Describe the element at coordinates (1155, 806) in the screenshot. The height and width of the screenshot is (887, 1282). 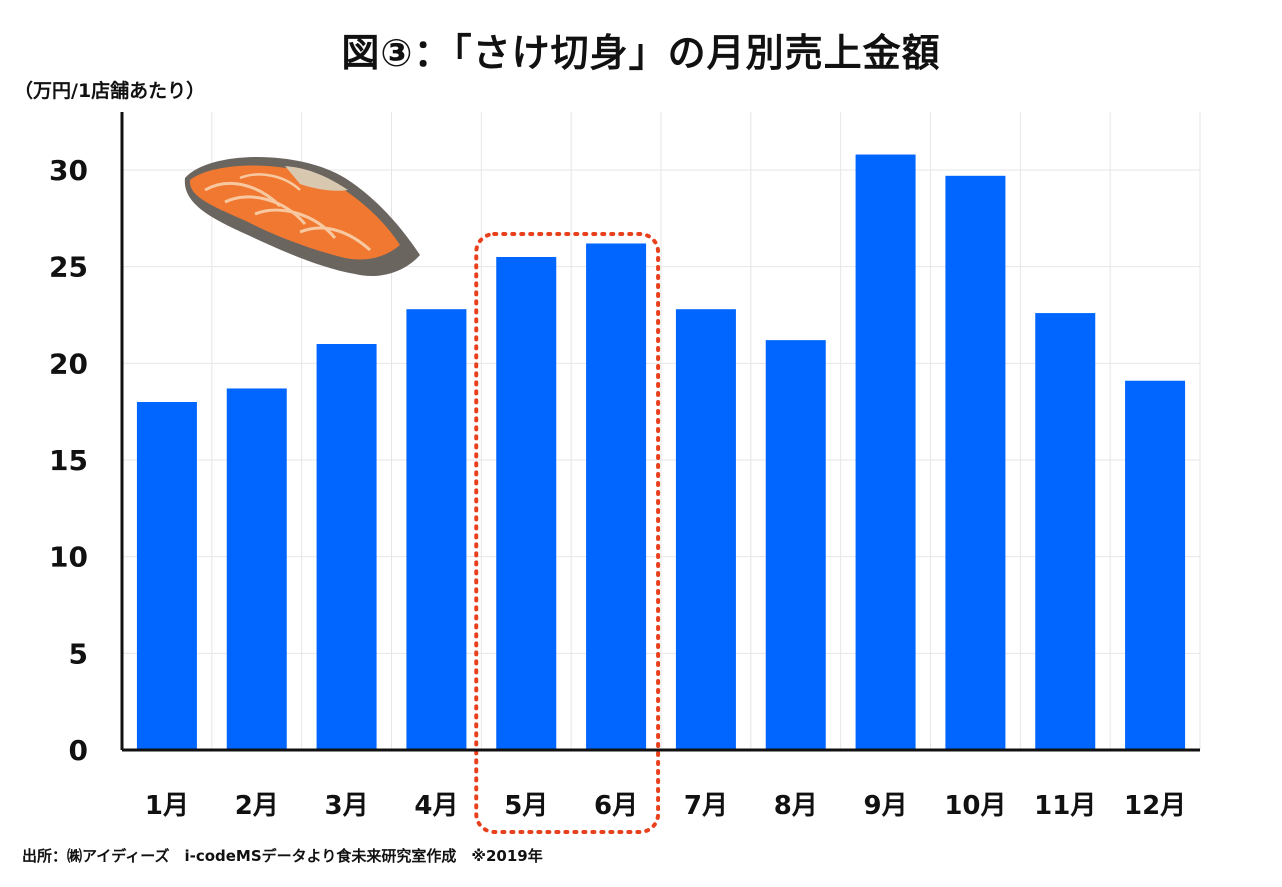
I see `x-tick-label: 12月` at that location.